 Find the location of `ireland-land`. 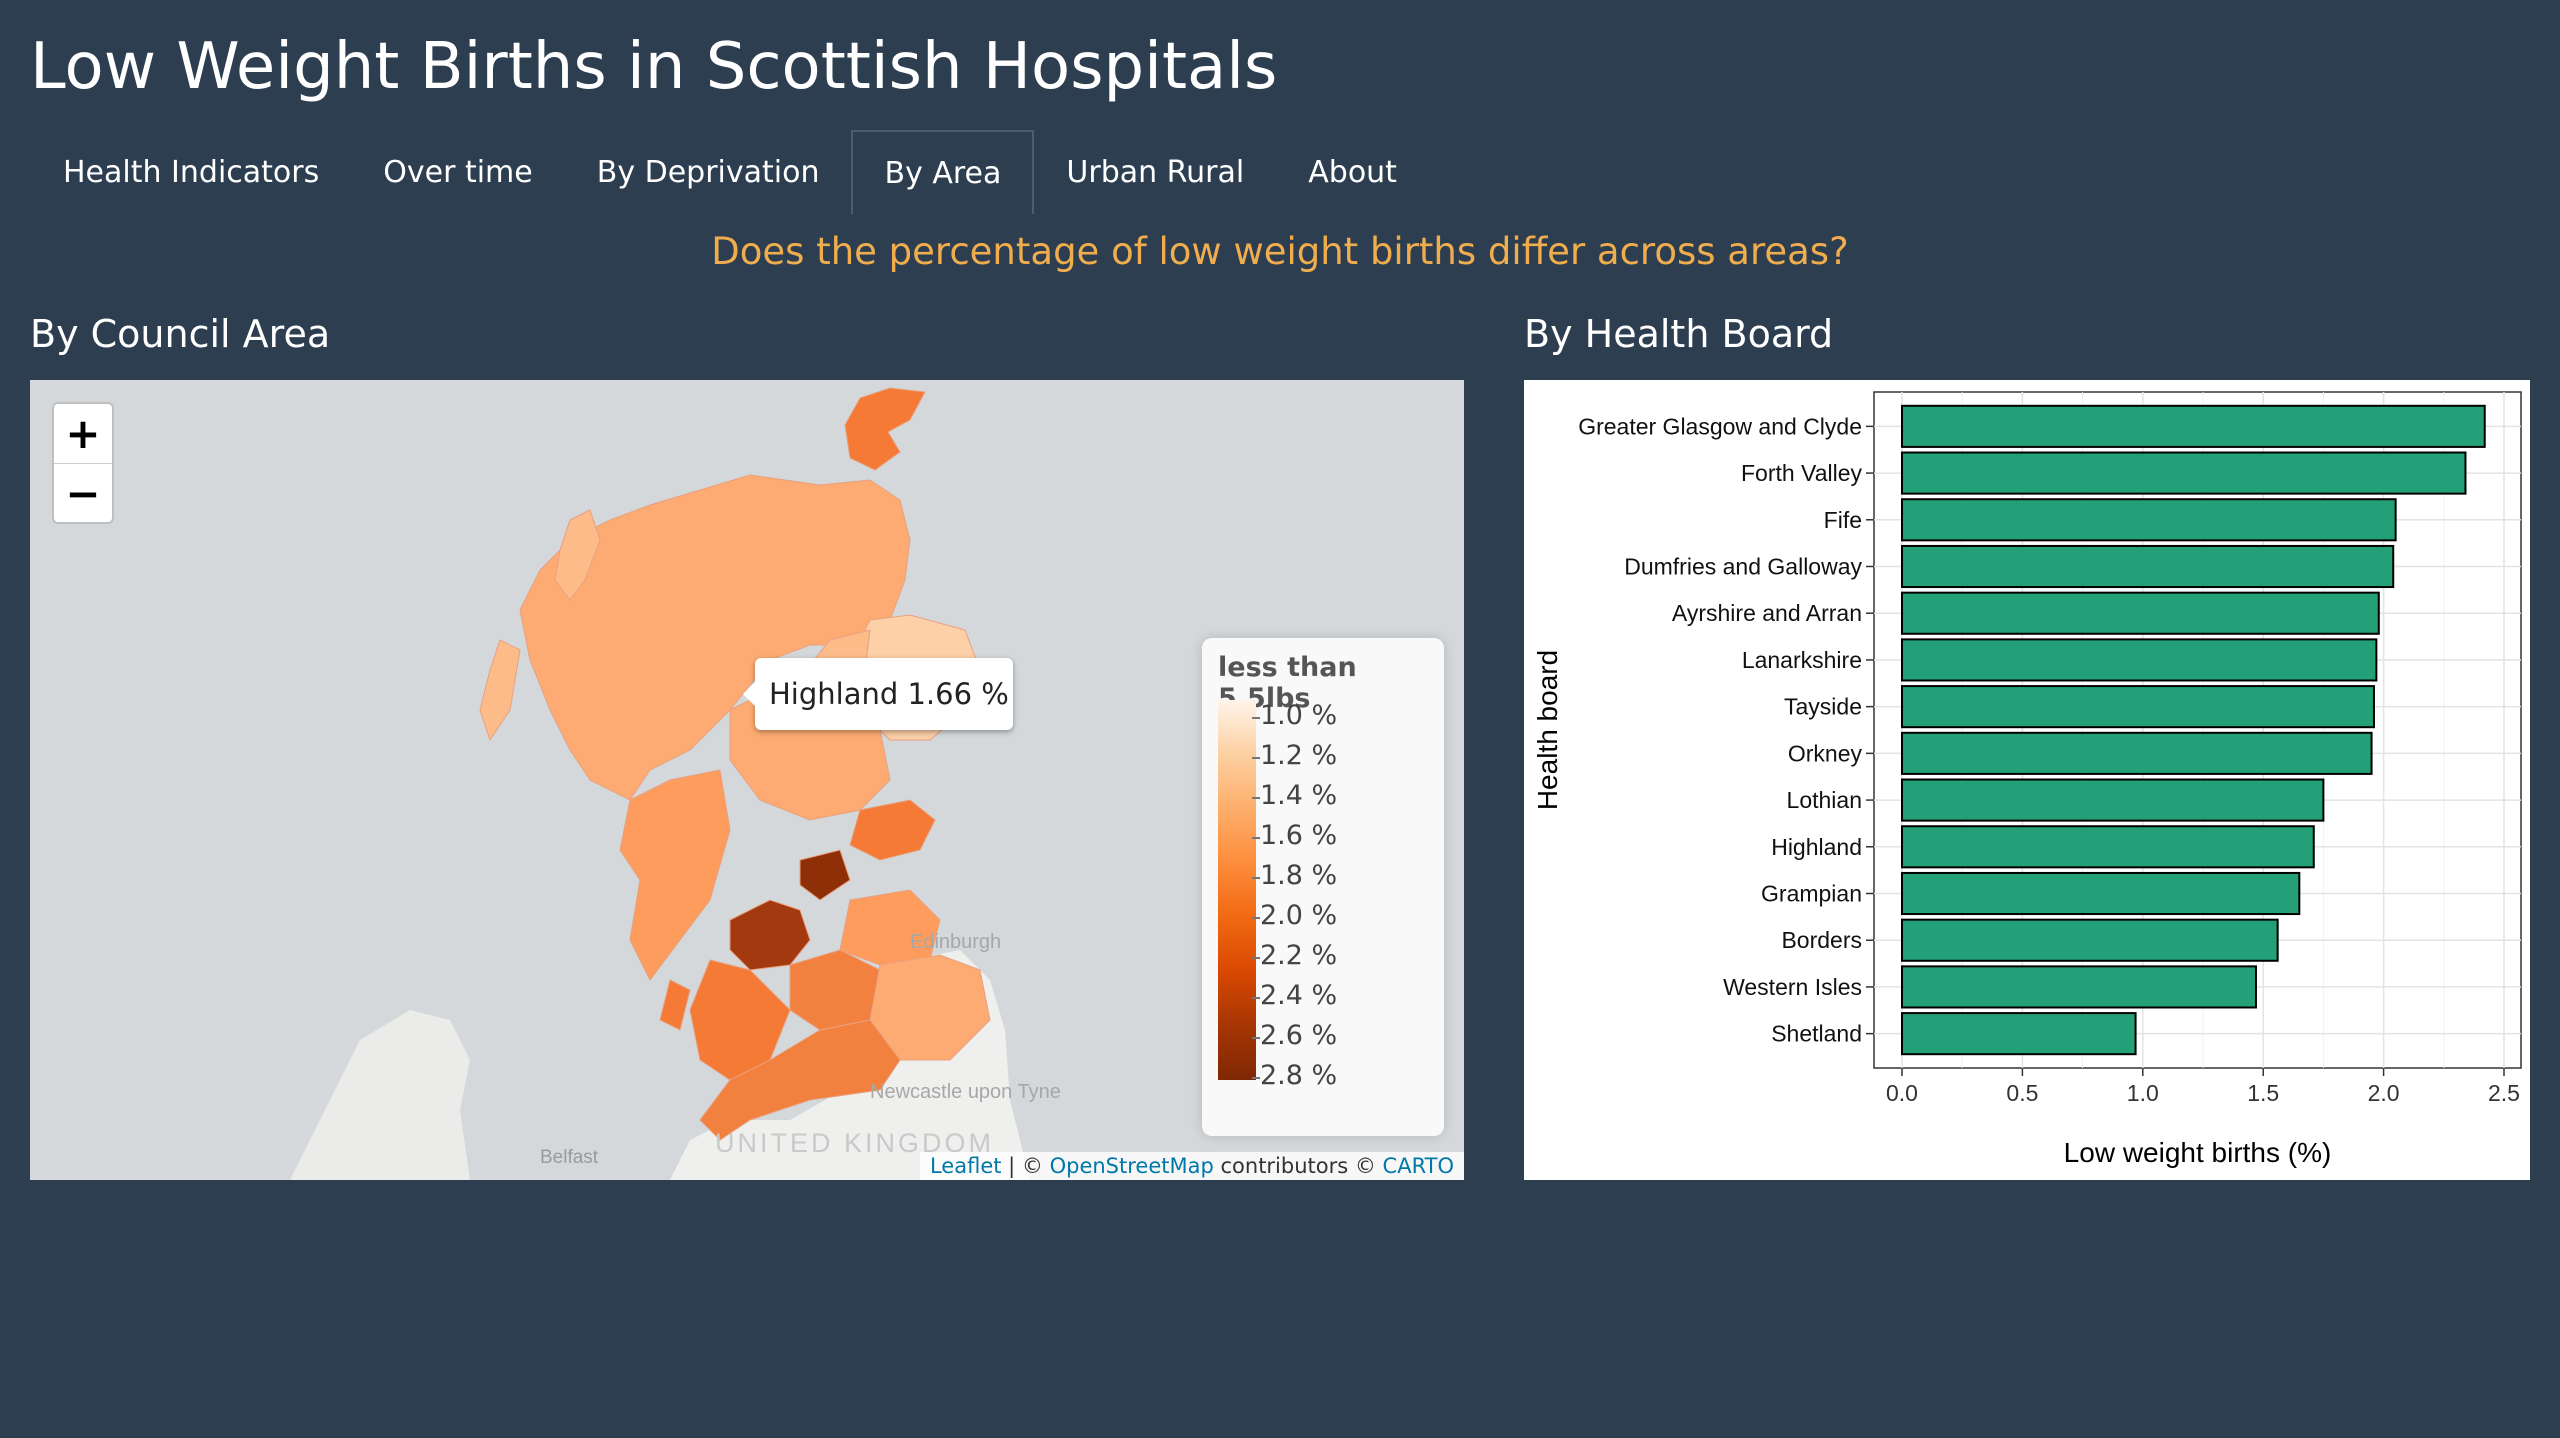

ireland-land is located at coordinates (380, 1095).